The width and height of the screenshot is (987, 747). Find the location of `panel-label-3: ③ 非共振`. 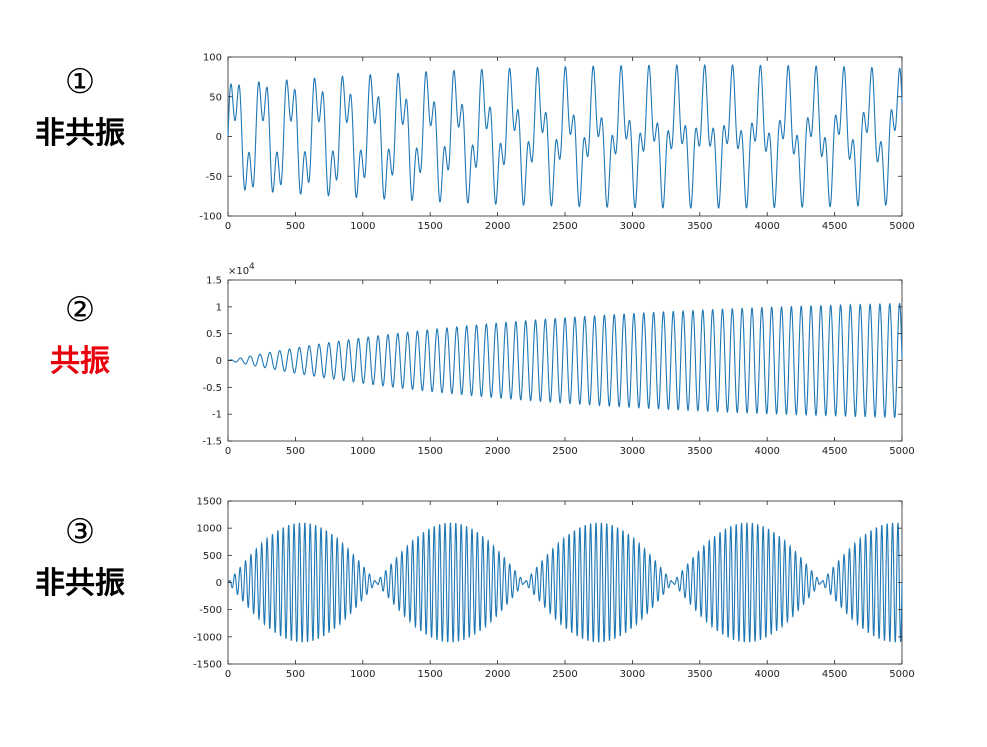

panel-label-3: ③ 非共振 is located at coordinates (80, 558).